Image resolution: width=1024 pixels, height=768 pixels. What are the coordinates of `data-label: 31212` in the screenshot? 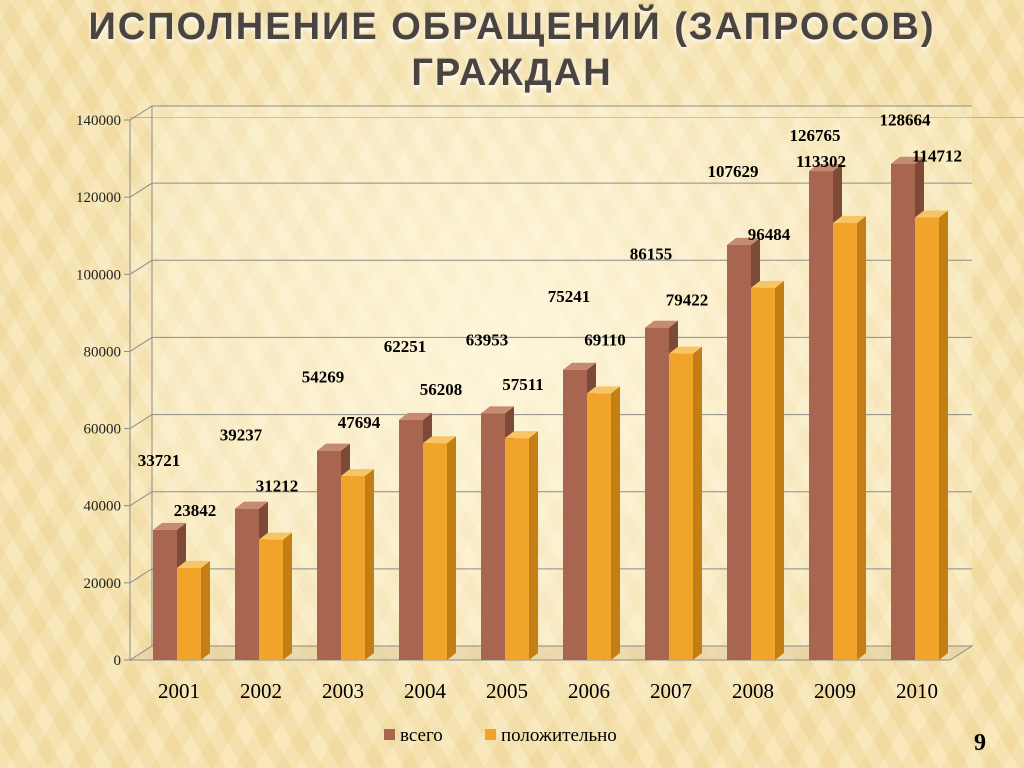 It's located at (277, 486).